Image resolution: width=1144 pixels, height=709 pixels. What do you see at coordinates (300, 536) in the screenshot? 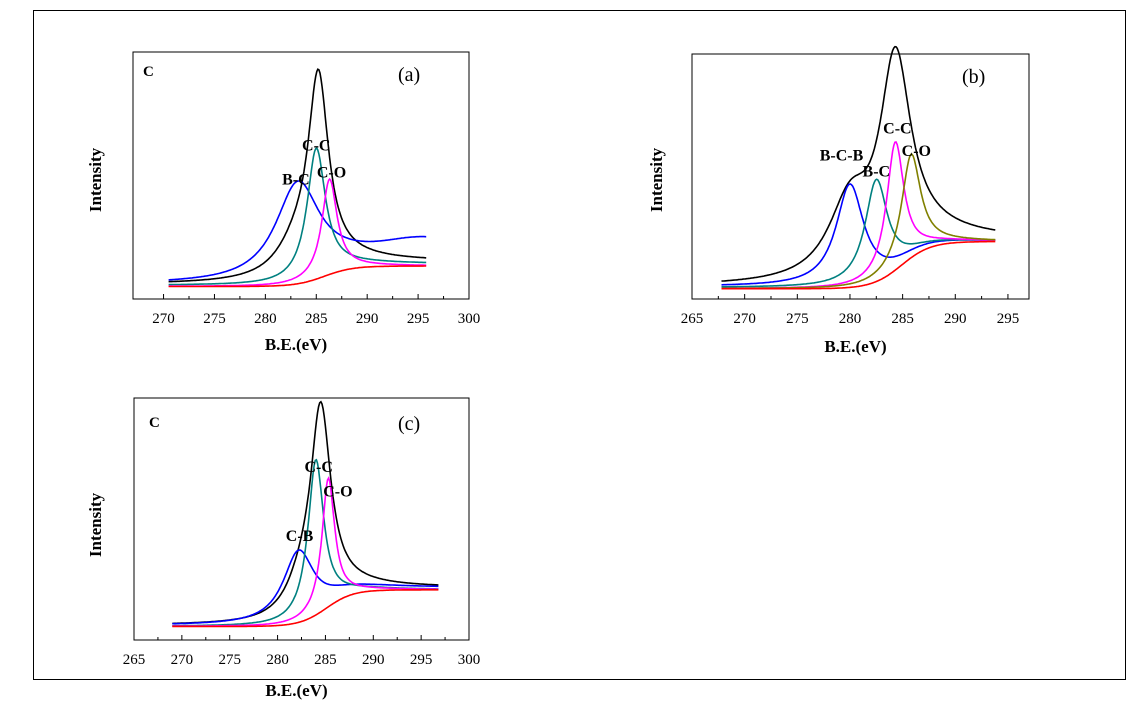
I see `peak-annotation: C-B` at bounding box center [300, 536].